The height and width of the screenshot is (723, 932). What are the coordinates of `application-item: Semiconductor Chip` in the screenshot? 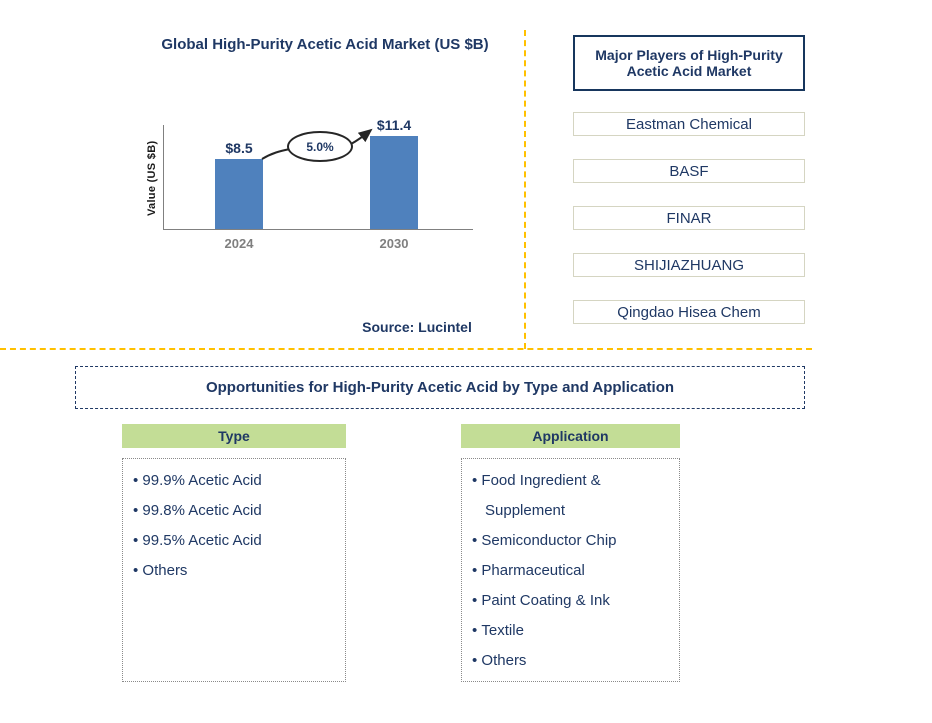 It's located at (570, 541).